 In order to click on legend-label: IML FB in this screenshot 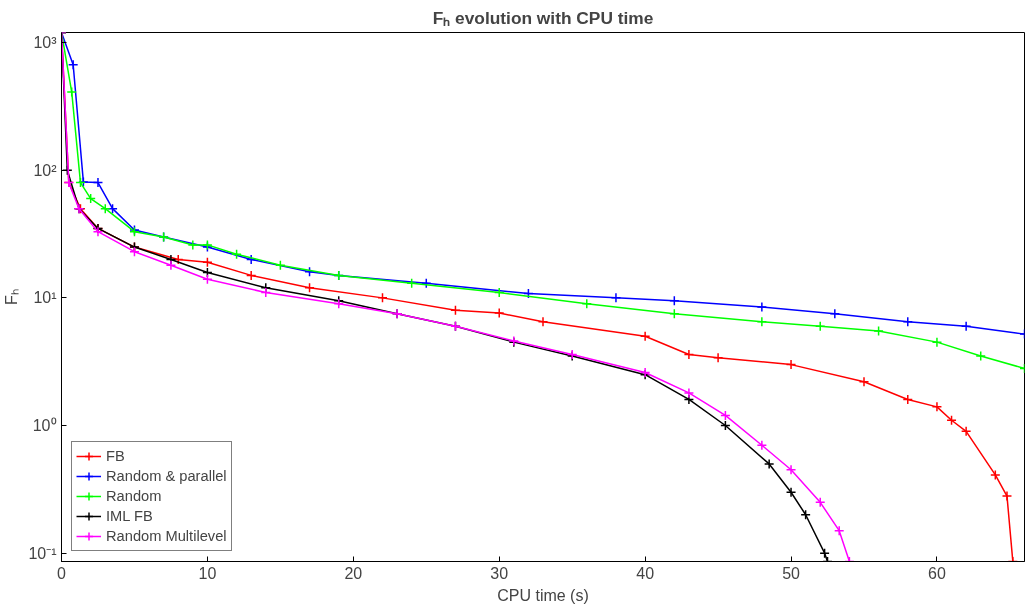, I will do `click(129, 516)`.